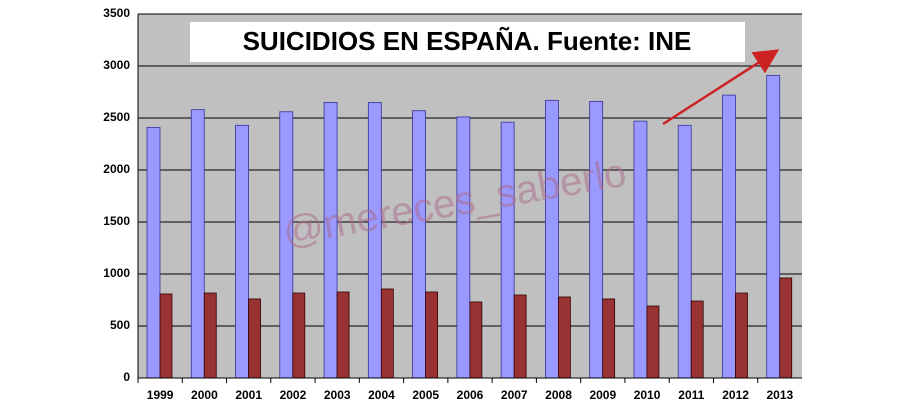 The width and height of the screenshot is (900, 414). What do you see at coordinates (120, 325) in the screenshot?
I see `y-tick-label: 500` at bounding box center [120, 325].